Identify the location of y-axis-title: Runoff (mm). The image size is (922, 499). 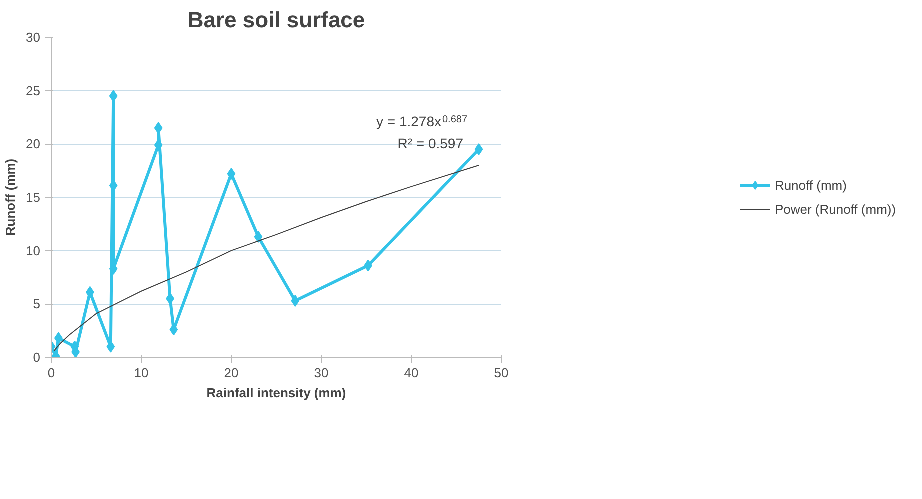
(10, 197).